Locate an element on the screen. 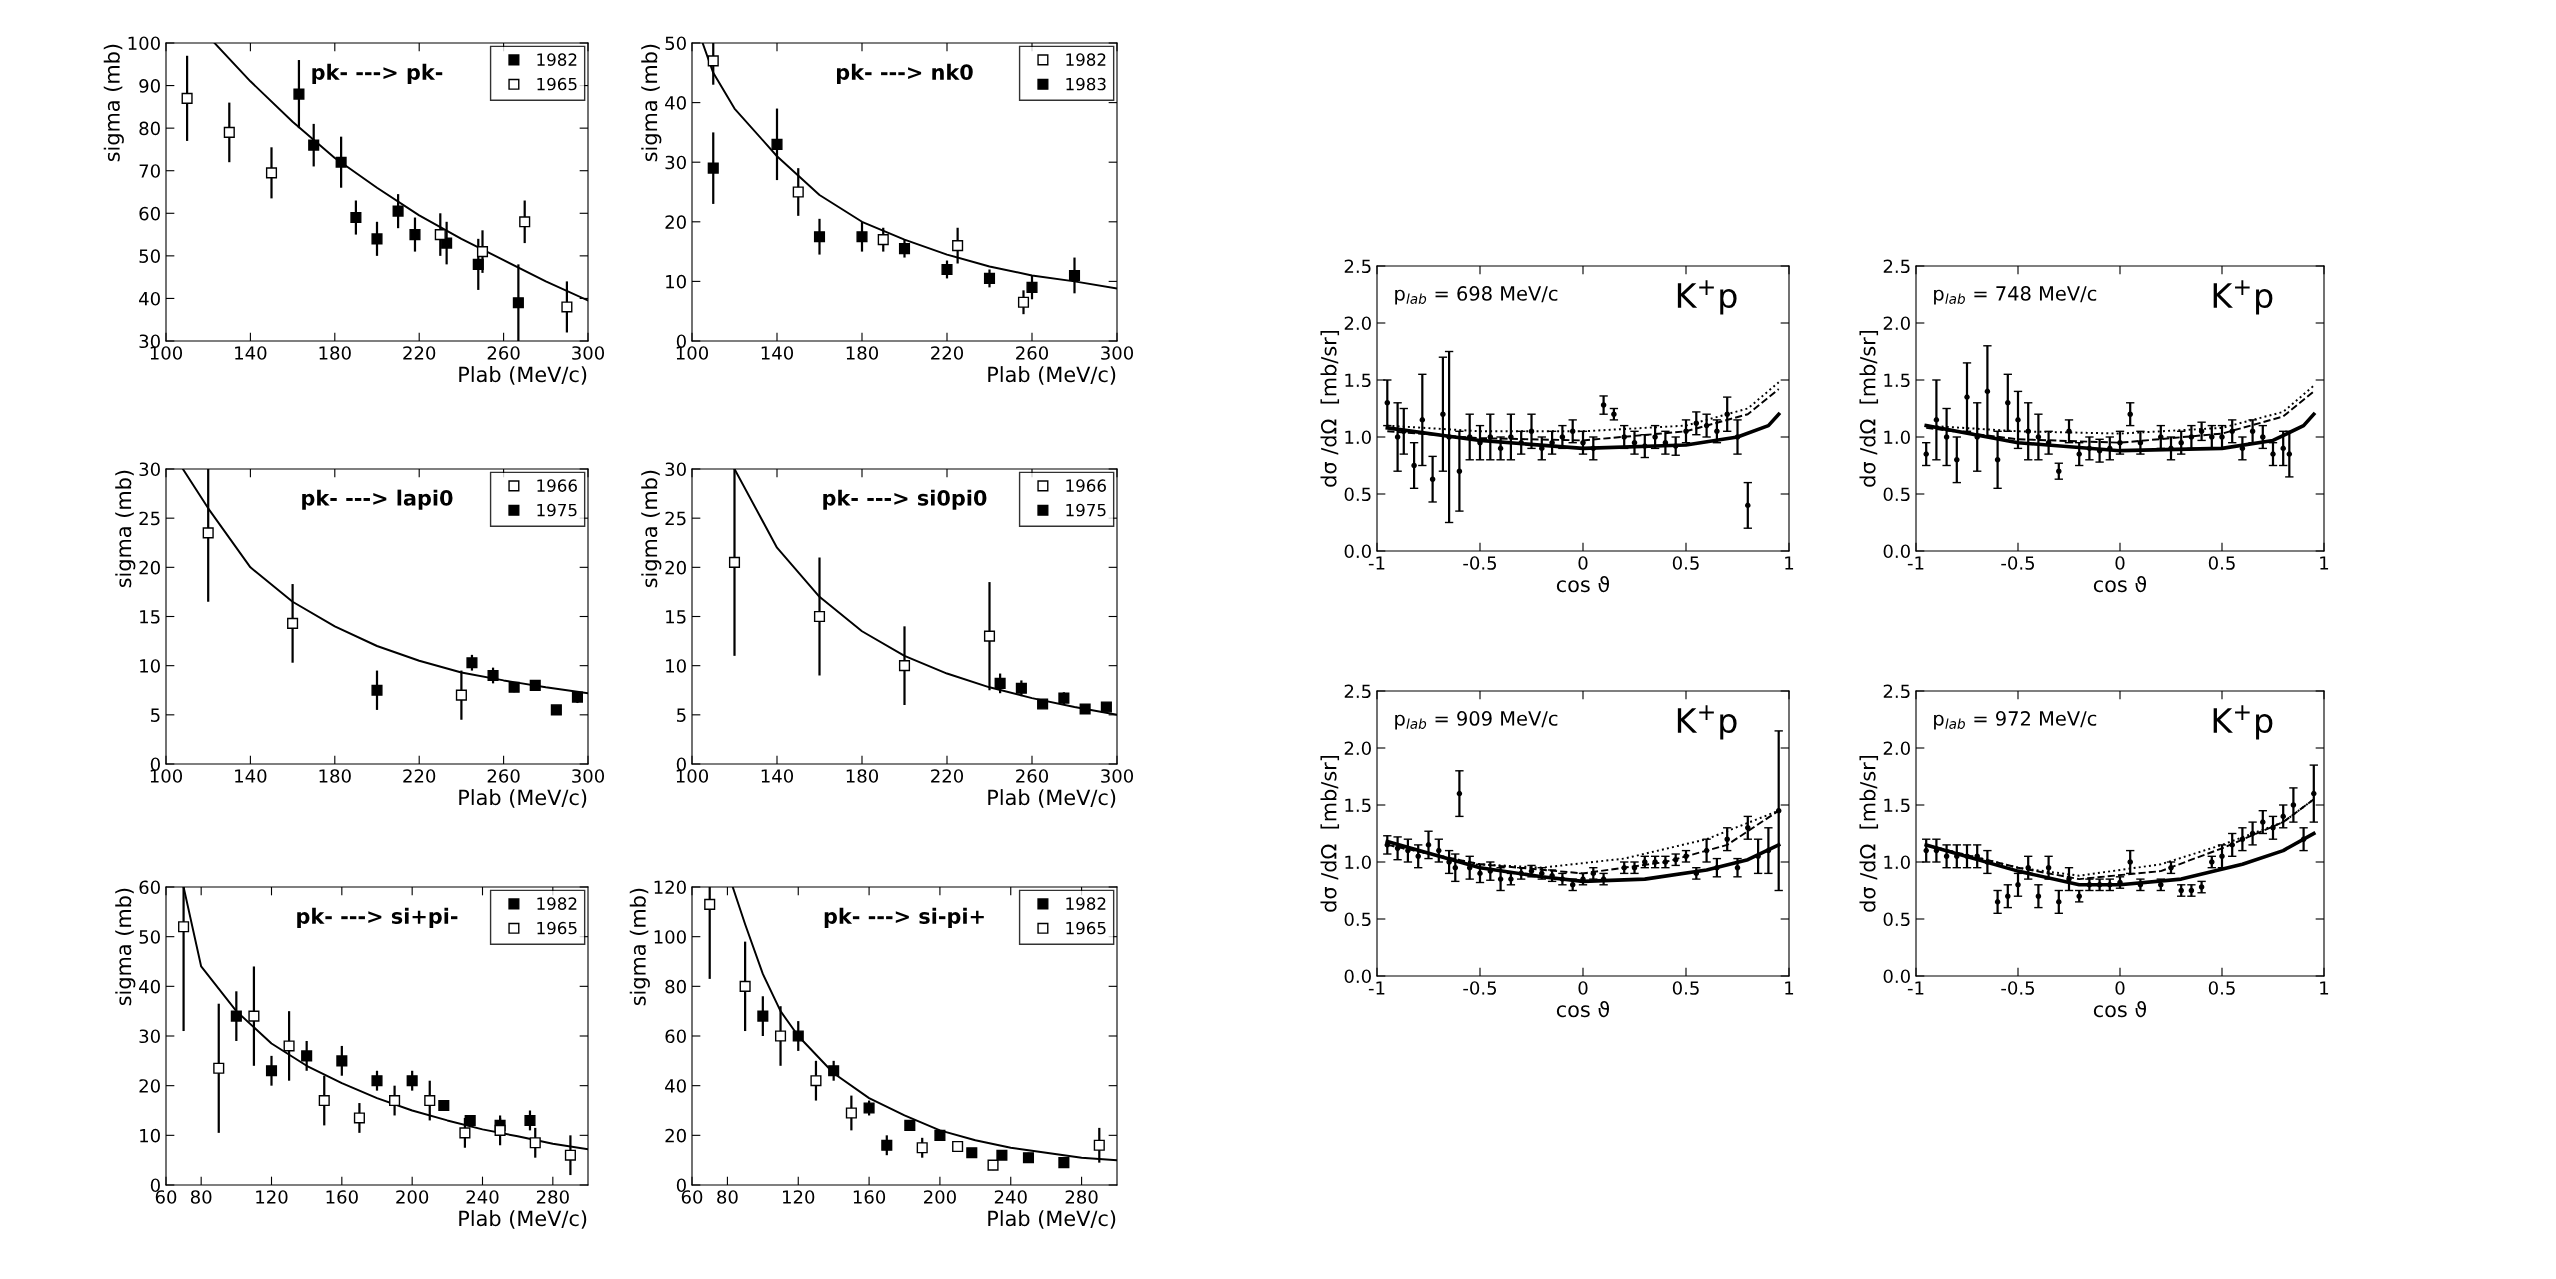 This screenshot has height=1279, width=2556. y-tick-label: 0 is located at coordinates (681, 1185).